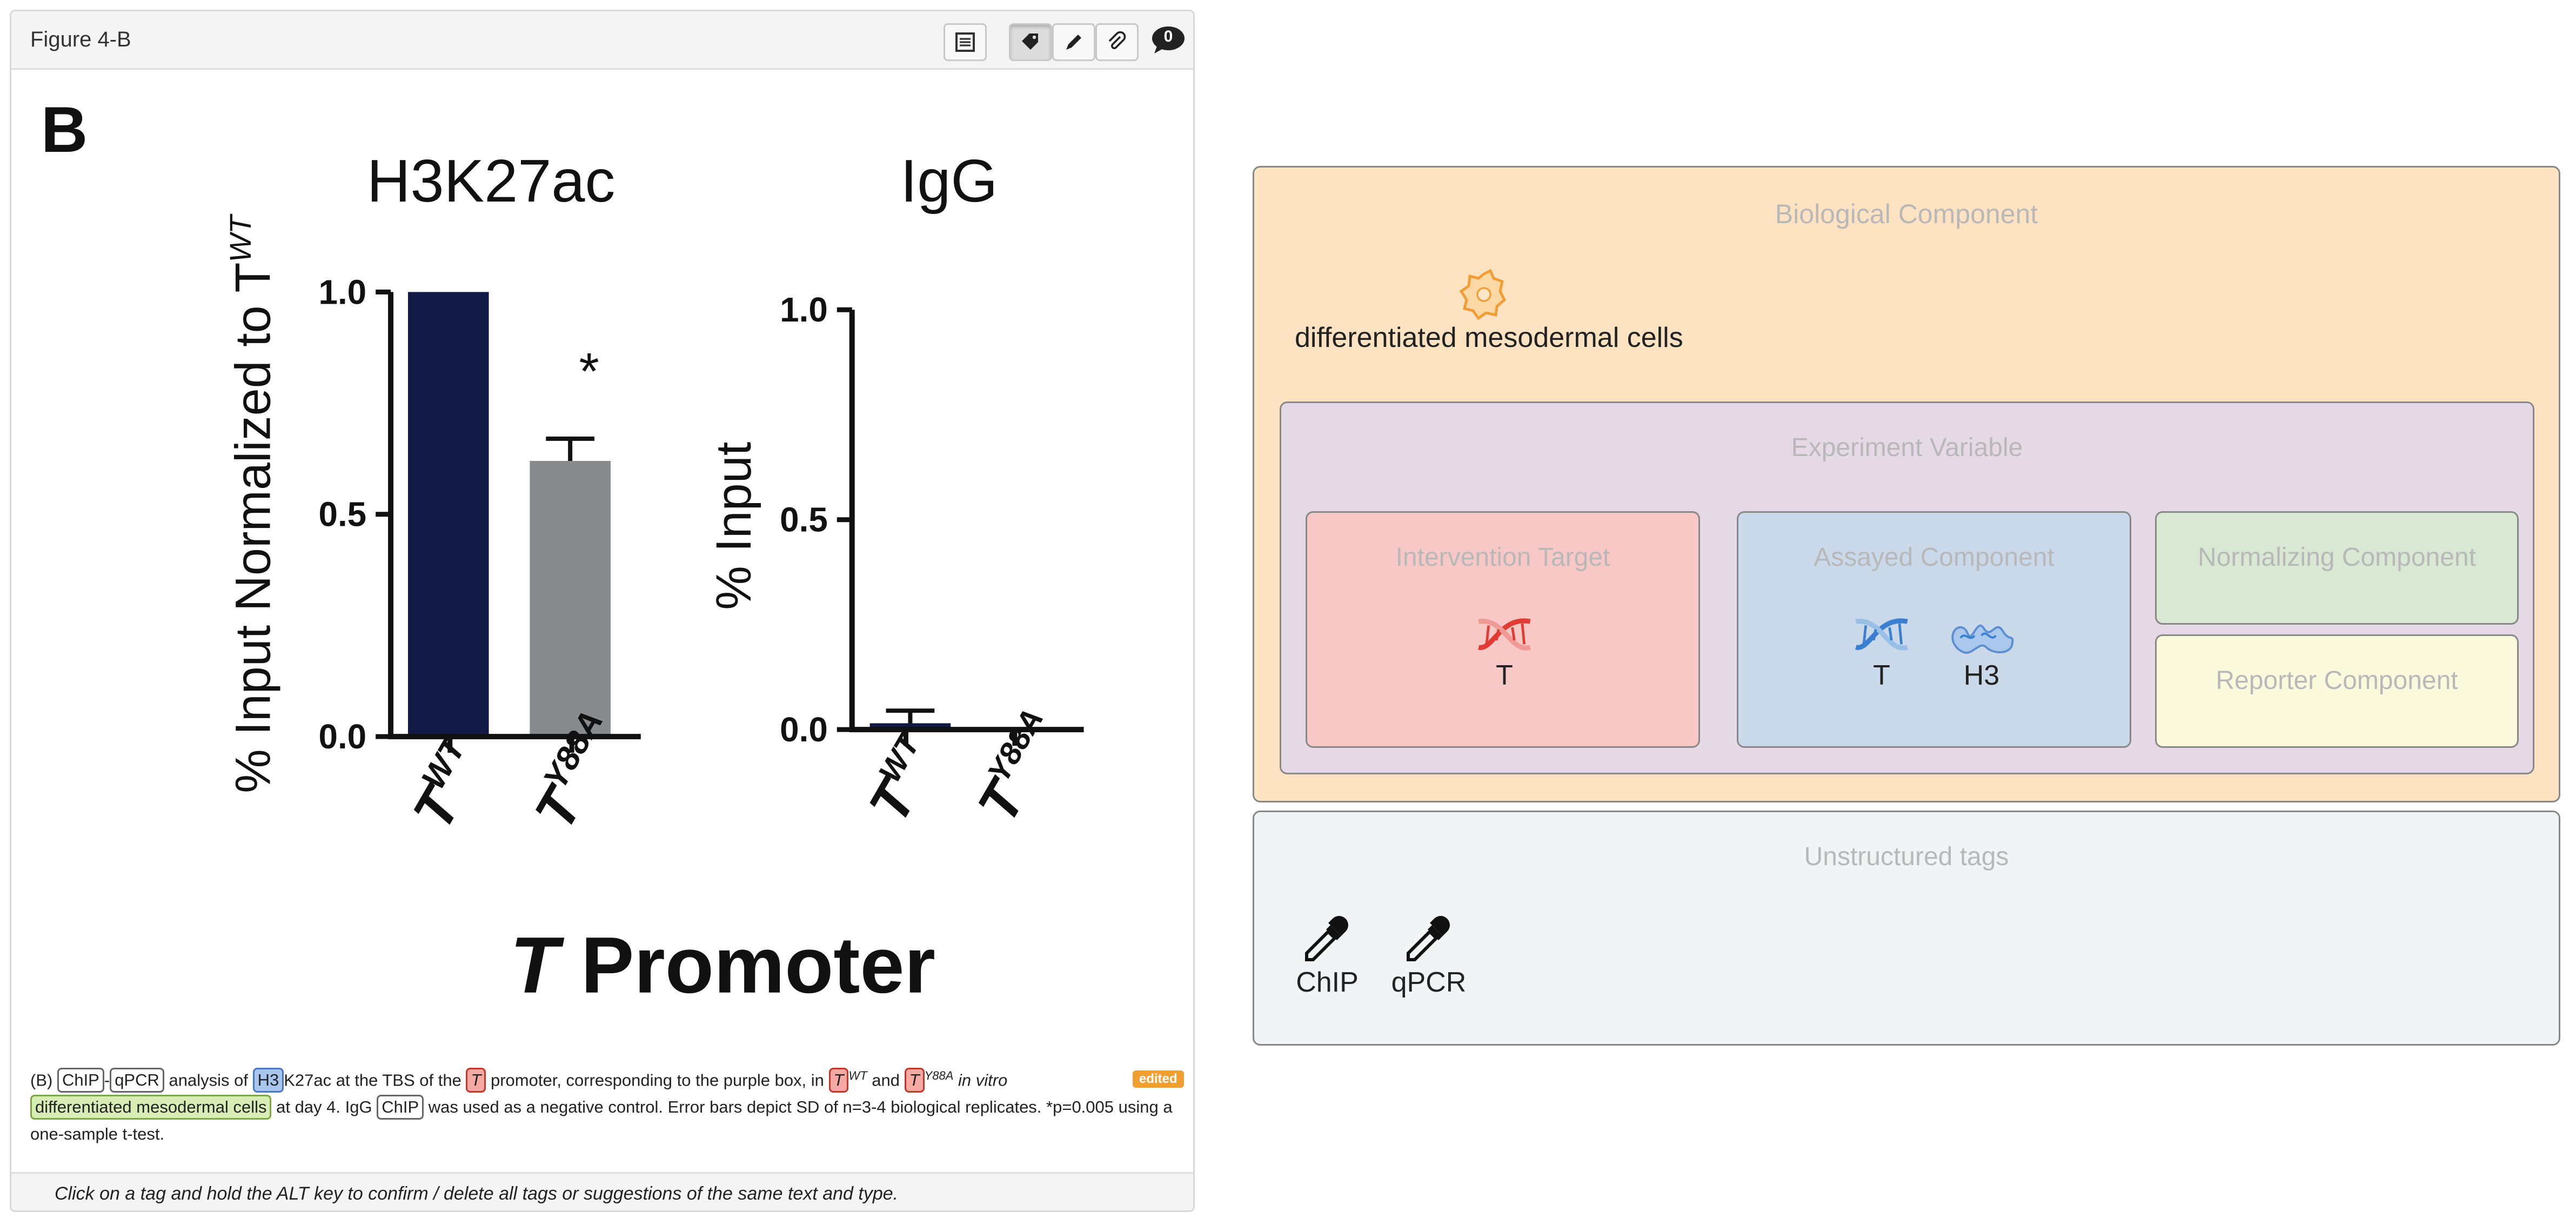 The width and height of the screenshot is (2576, 1225). I want to click on paperclip-icon, so click(1117, 40).